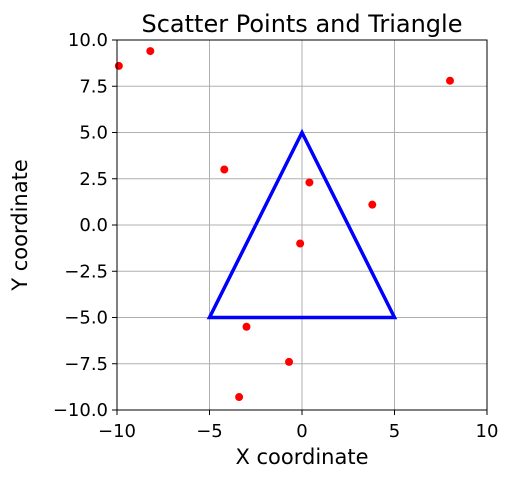  I want to click on y-tick-label: 0.0, so click(93, 225).